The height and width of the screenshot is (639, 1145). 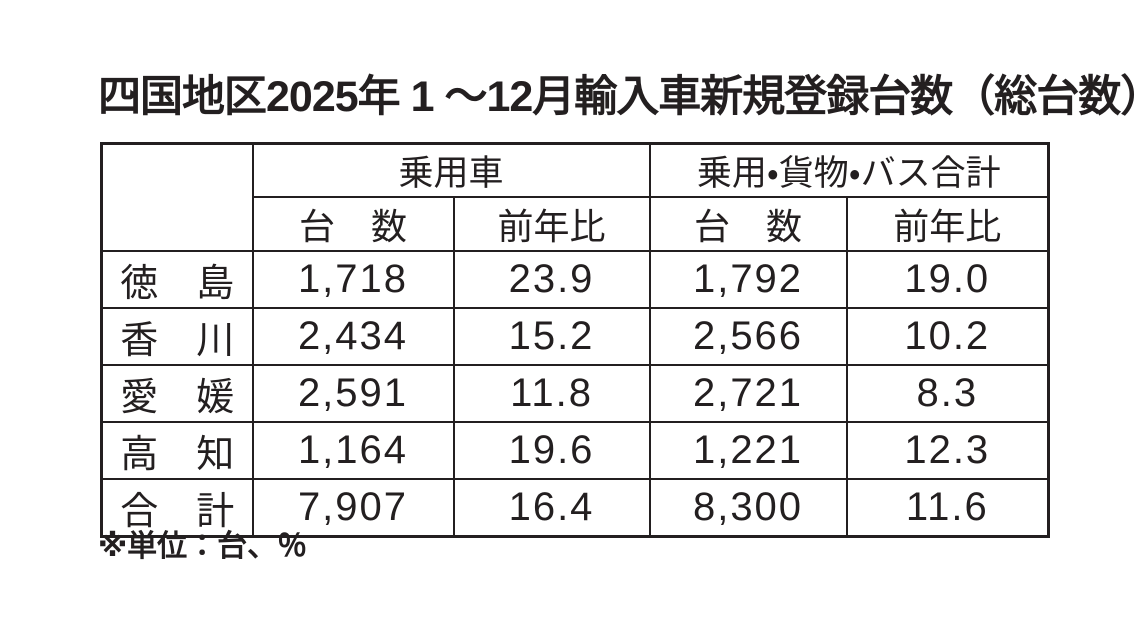 What do you see at coordinates (353, 508) in the screenshot?
I see `value-passenger-units: 7,907` at bounding box center [353, 508].